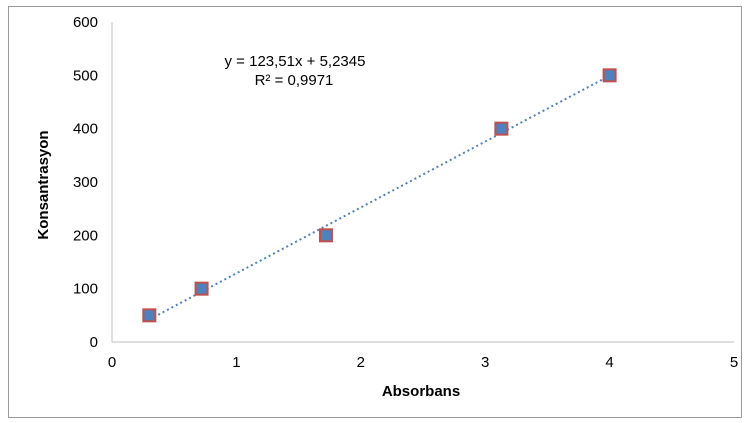  I want to click on y-tick-label: 400, so click(85, 129).